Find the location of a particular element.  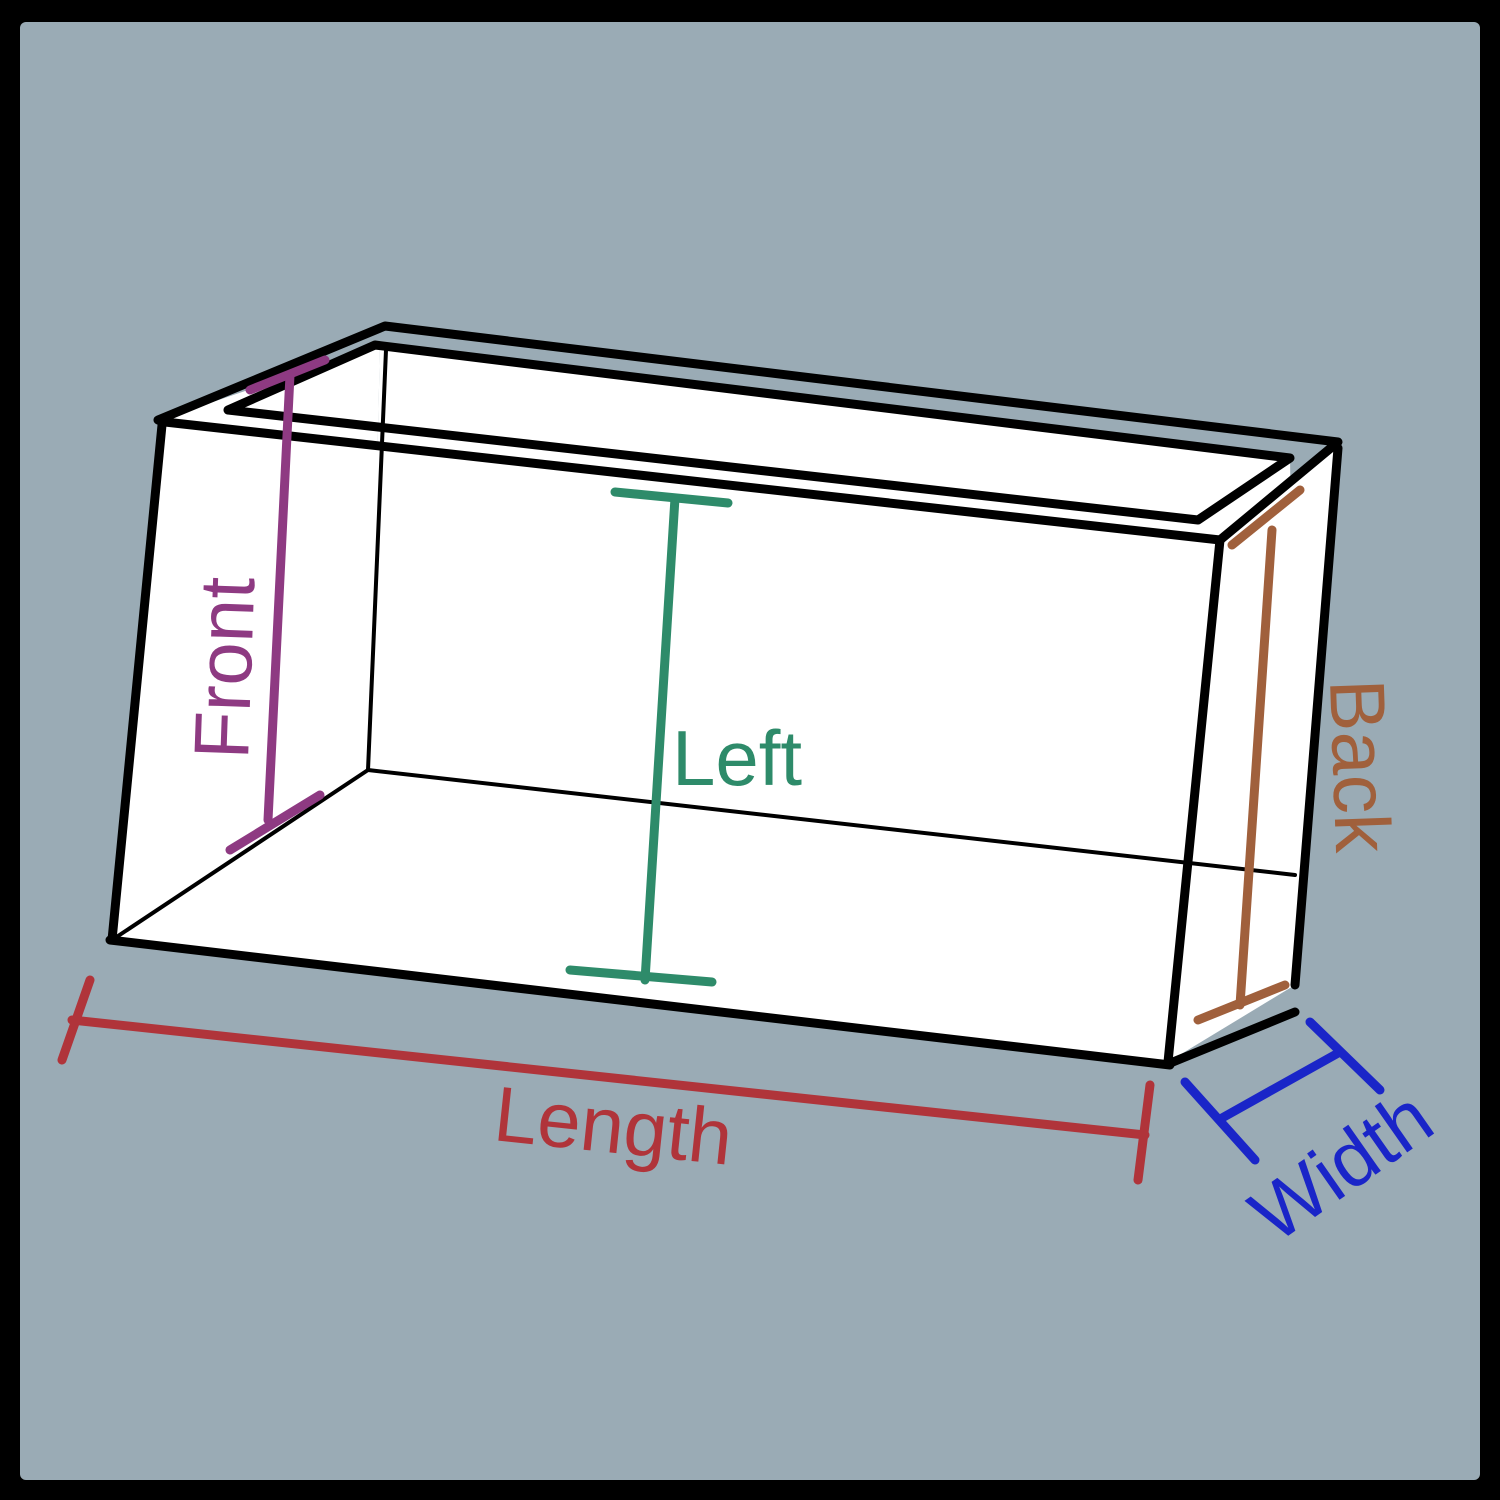

length-dimension is located at coordinates (606, 1080).